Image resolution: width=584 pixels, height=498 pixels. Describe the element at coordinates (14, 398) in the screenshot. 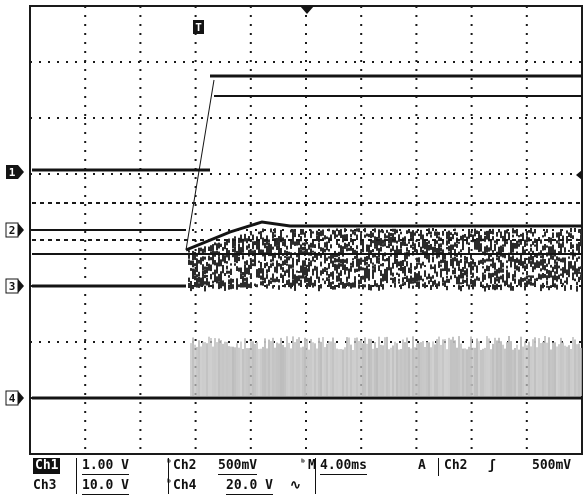

I see `ch4-marker: 4` at that location.